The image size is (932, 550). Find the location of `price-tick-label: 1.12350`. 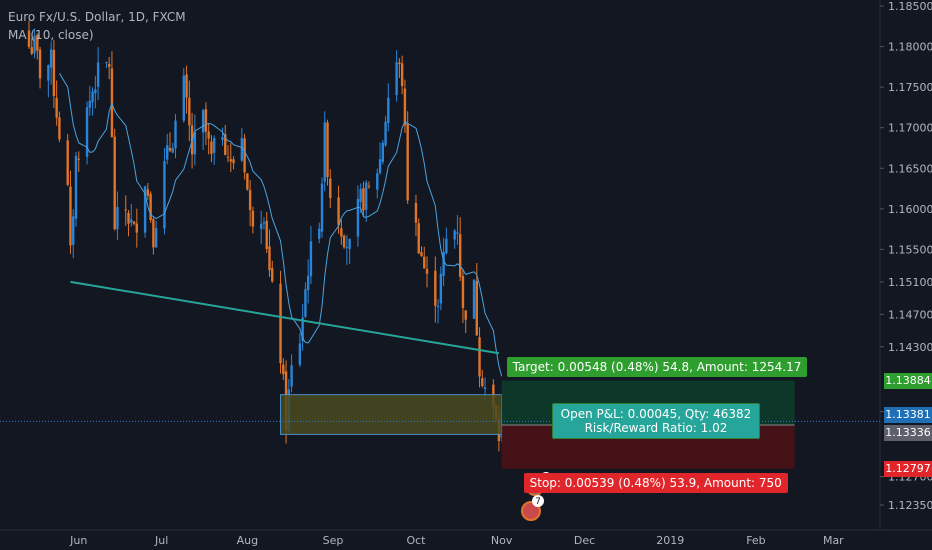

price-tick-label: 1.12350 is located at coordinates (910, 505).